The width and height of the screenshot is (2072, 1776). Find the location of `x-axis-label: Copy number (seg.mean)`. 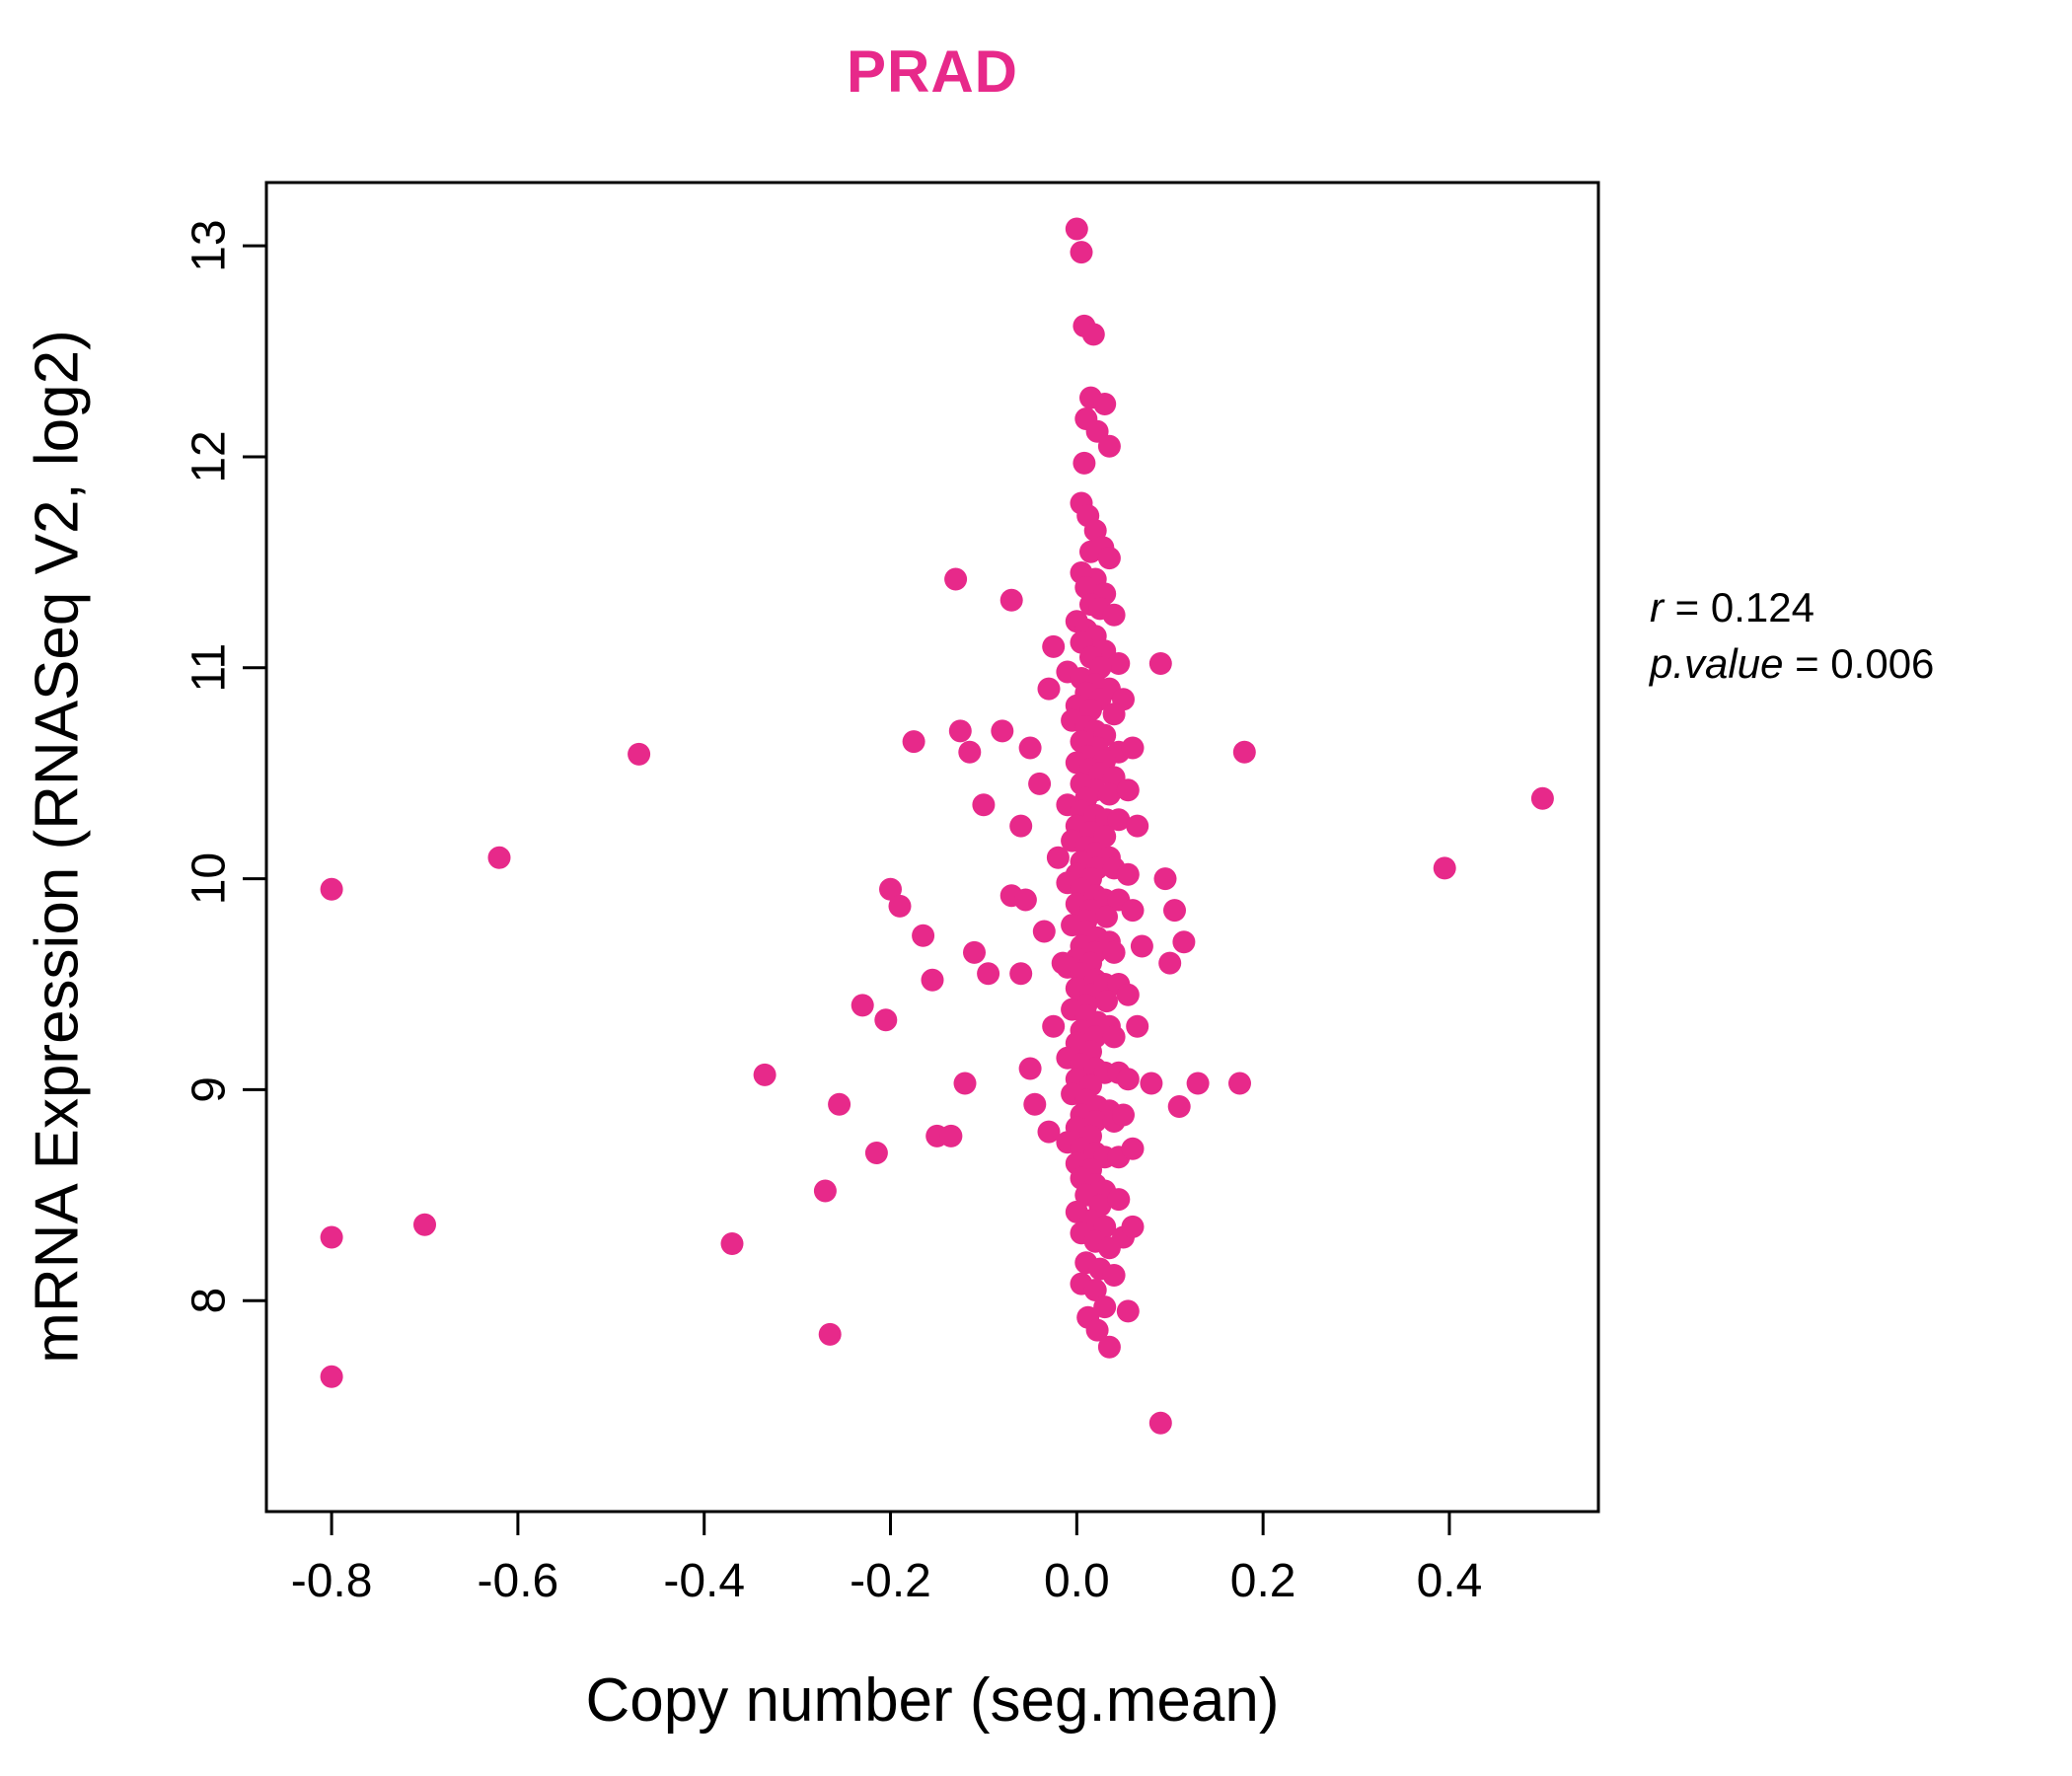

x-axis-label: Copy number (seg.mean) is located at coordinates (933, 1700).